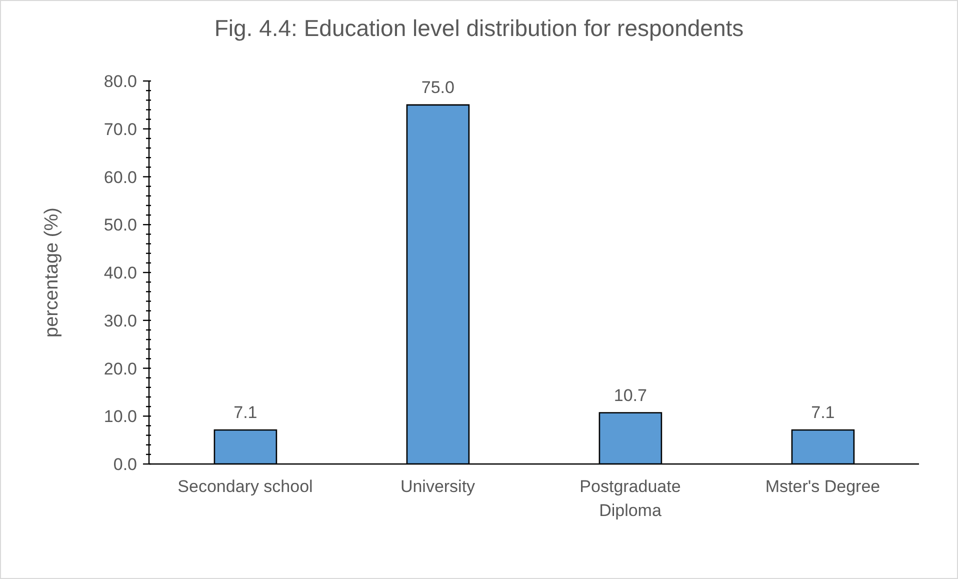  Describe the element at coordinates (120, 81) in the screenshot. I see `y-tick-label: 80.0` at that location.